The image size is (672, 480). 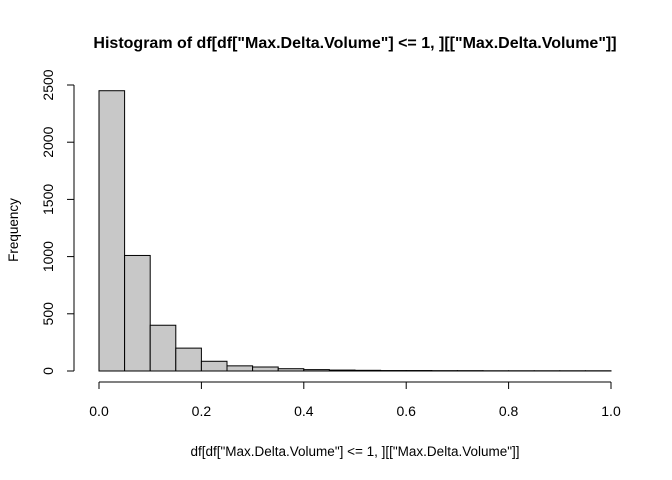 What do you see at coordinates (99, 411) in the screenshot?
I see `x-tick-label: 0.0` at bounding box center [99, 411].